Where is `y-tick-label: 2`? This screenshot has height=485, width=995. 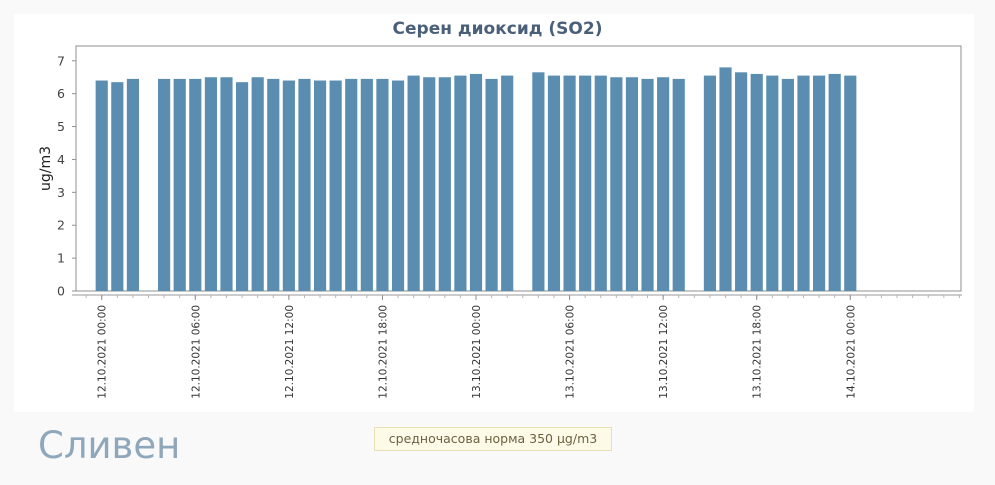 y-tick-label: 2 is located at coordinates (61, 225).